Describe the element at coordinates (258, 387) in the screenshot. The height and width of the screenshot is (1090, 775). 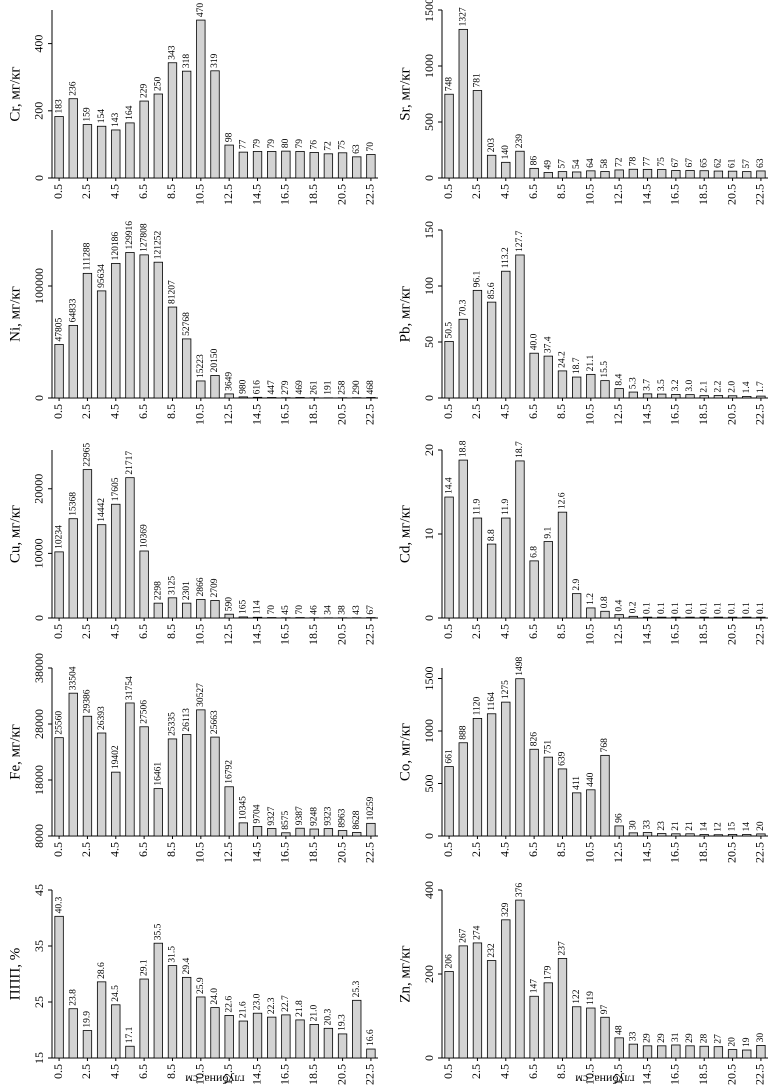
I see `value-label: 616` at that location.